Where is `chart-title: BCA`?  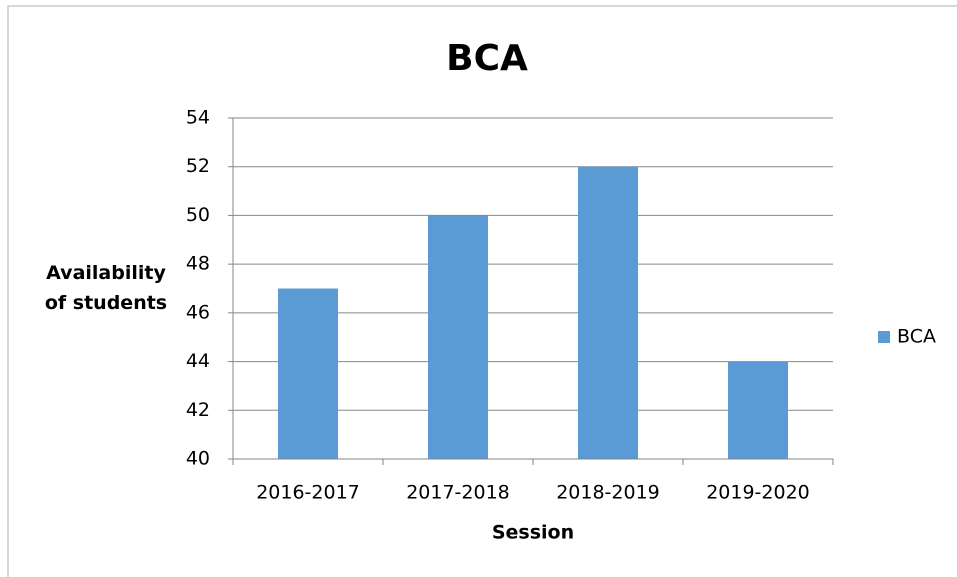
chart-title: BCA is located at coordinates (487, 58).